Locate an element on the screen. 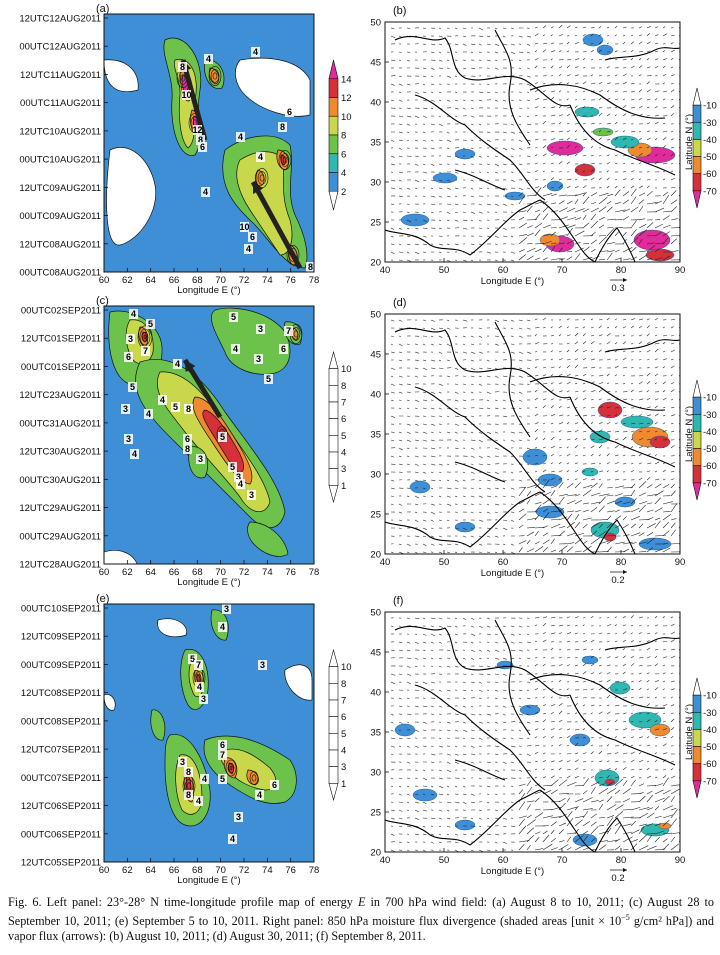  contour-label: 12 is located at coordinates (197, 130).